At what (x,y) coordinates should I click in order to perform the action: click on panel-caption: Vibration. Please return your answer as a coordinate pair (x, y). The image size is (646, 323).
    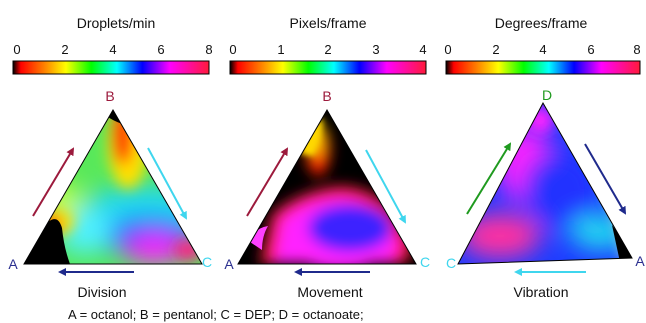
    Looking at the image, I should click on (540, 292).